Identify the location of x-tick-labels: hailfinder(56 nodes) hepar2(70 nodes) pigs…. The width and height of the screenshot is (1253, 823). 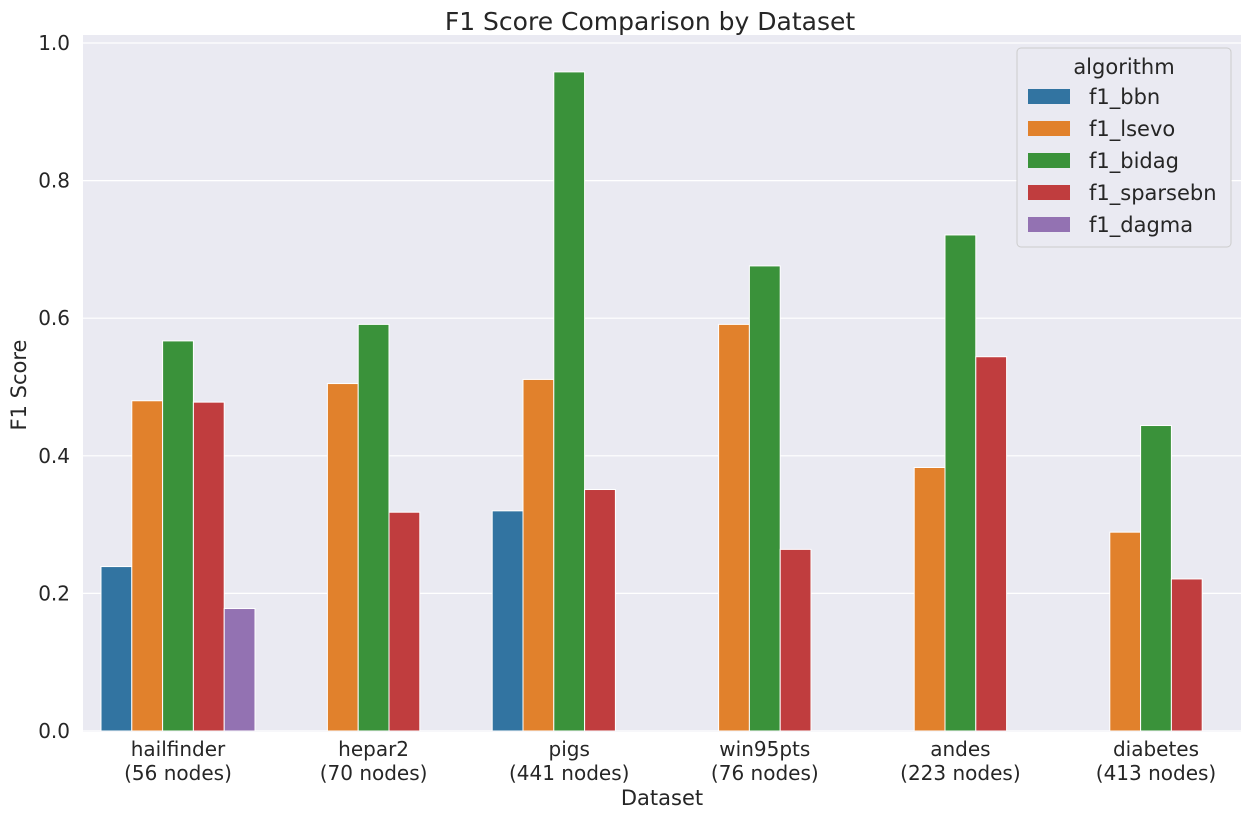
(670, 761).